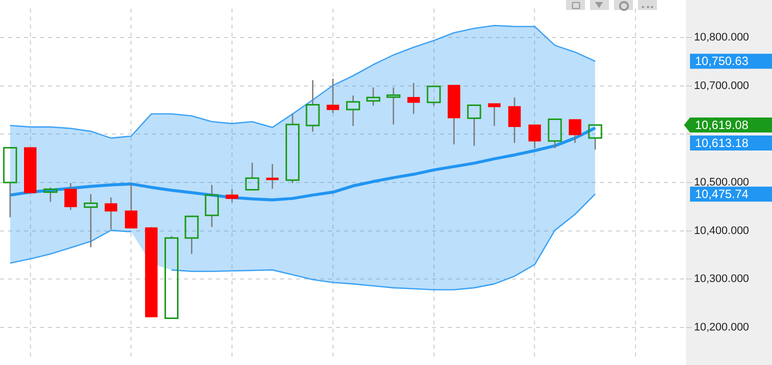 This screenshot has height=365, width=772. Describe the element at coordinates (722, 61) in the screenshot. I see `text: 10,750.63` at that location.